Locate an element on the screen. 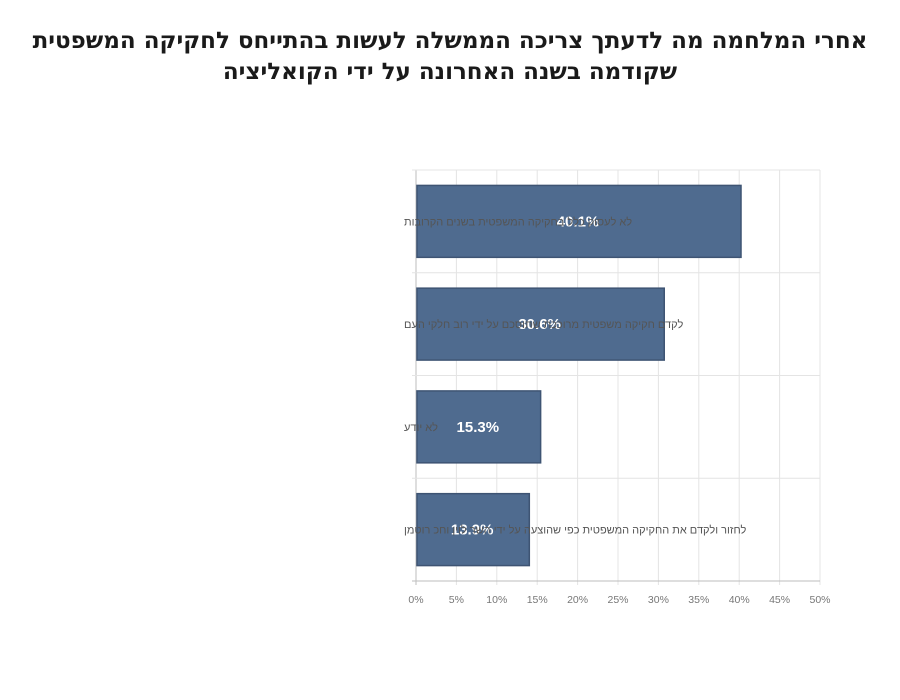 Image resolution: width=900 pixels, height=700 pixels. x-tick-label: 35% is located at coordinates (698, 600).